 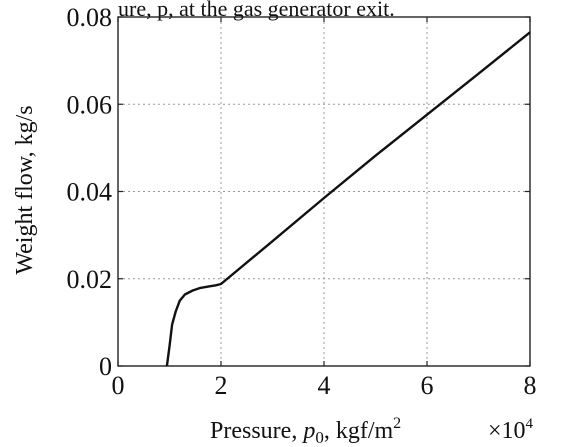 What do you see at coordinates (427, 385) in the screenshot?
I see `x-tick-label: 6` at bounding box center [427, 385].